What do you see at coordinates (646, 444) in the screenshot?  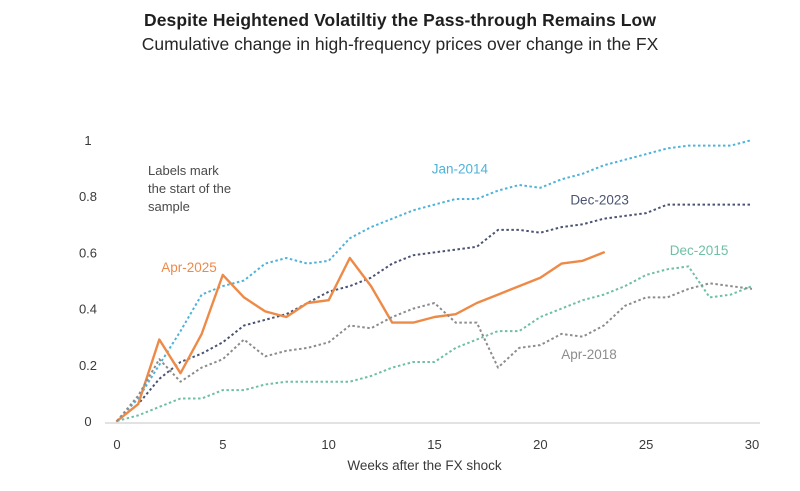 I see `x-tick-label: 25` at bounding box center [646, 444].